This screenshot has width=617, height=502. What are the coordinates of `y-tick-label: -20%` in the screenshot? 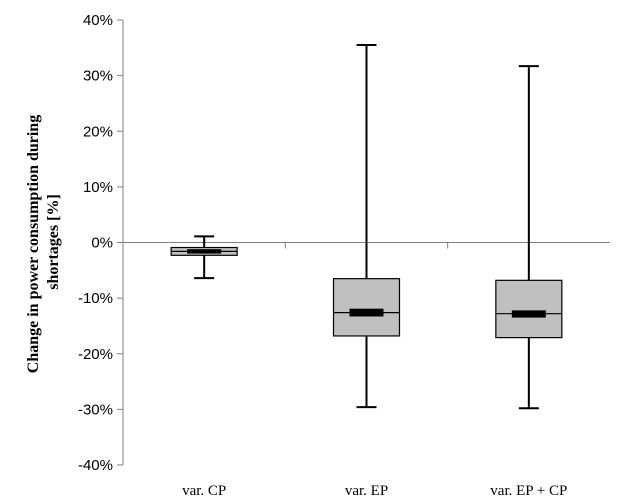 It's located at (95, 354).